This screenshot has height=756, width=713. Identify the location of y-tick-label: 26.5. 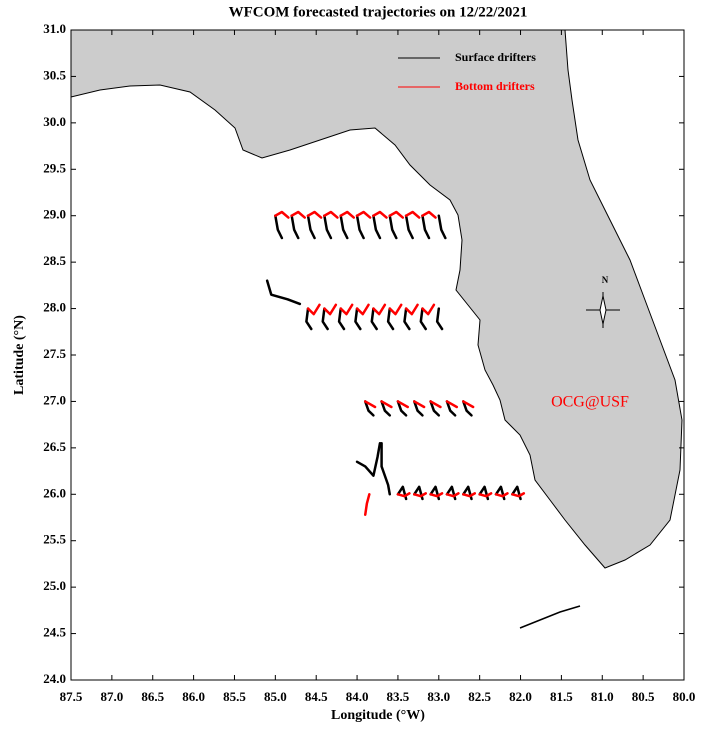
(54, 446).